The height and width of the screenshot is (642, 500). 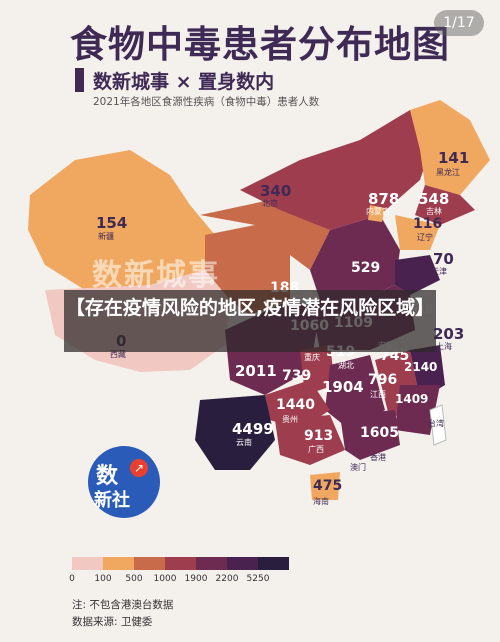 I want to click on legend-label: 500, so click(x=134, y=579).